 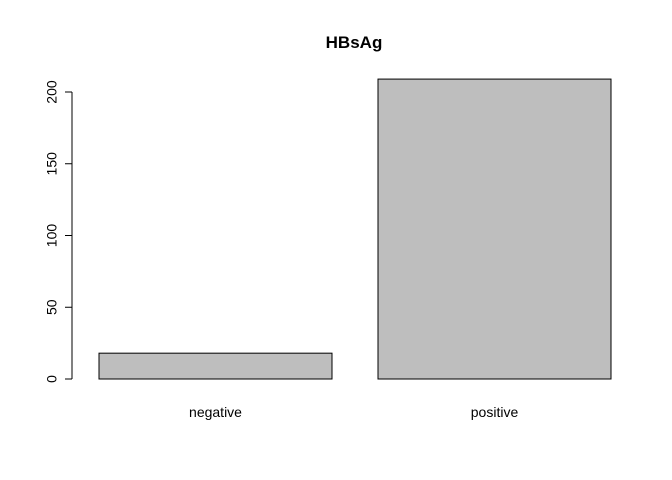 What do you see at coordinates (353, 412) in the screenshot?
I see `x-axis-labels: negative positive` at bounding box center [353, 412].